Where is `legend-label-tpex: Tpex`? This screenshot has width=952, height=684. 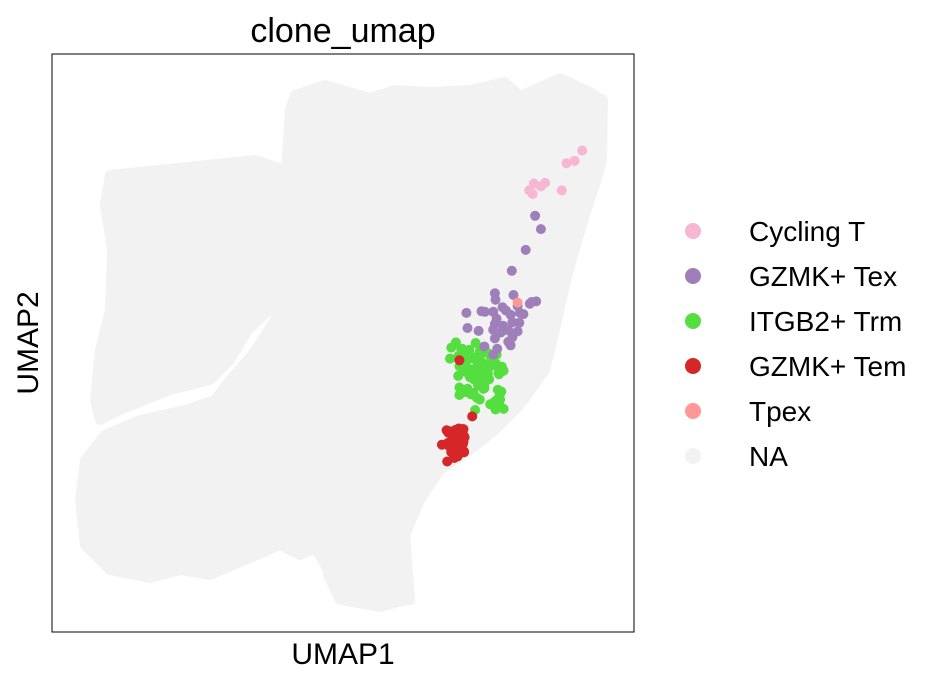
legend-label-tpex: Tpex is located at coordinates (780, 411).